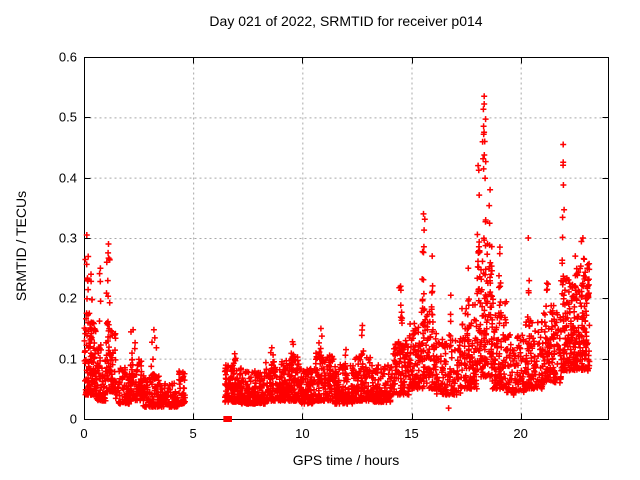 Image resolution: width=640 pixels, height=480 pixels. What do you see at coordinates (520, 433) in the screenshot?
I see `x-tick-label: 20` at bounding box center [520, 433].